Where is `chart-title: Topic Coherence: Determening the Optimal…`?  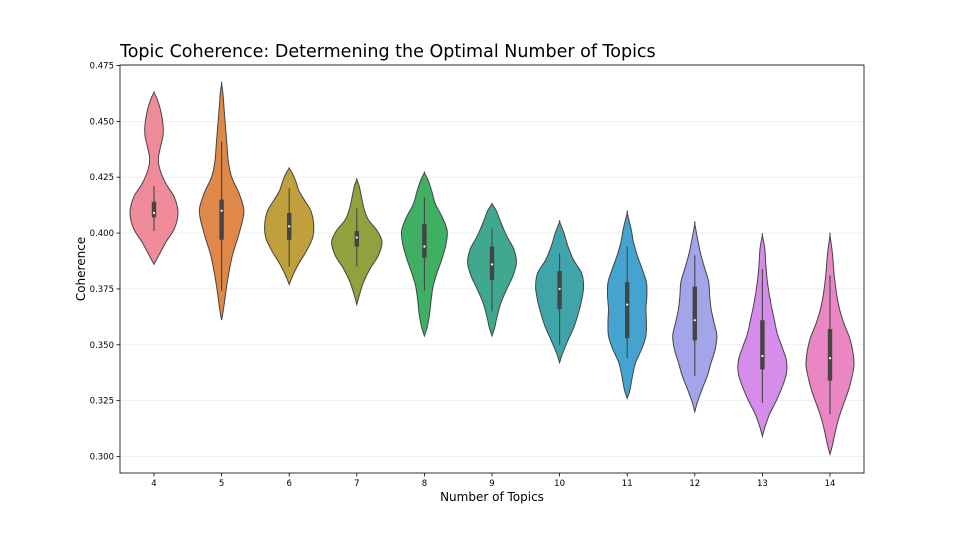 chart-title: Topic Coherence: Determening the Optimal… is located at coordinates (388, 52).